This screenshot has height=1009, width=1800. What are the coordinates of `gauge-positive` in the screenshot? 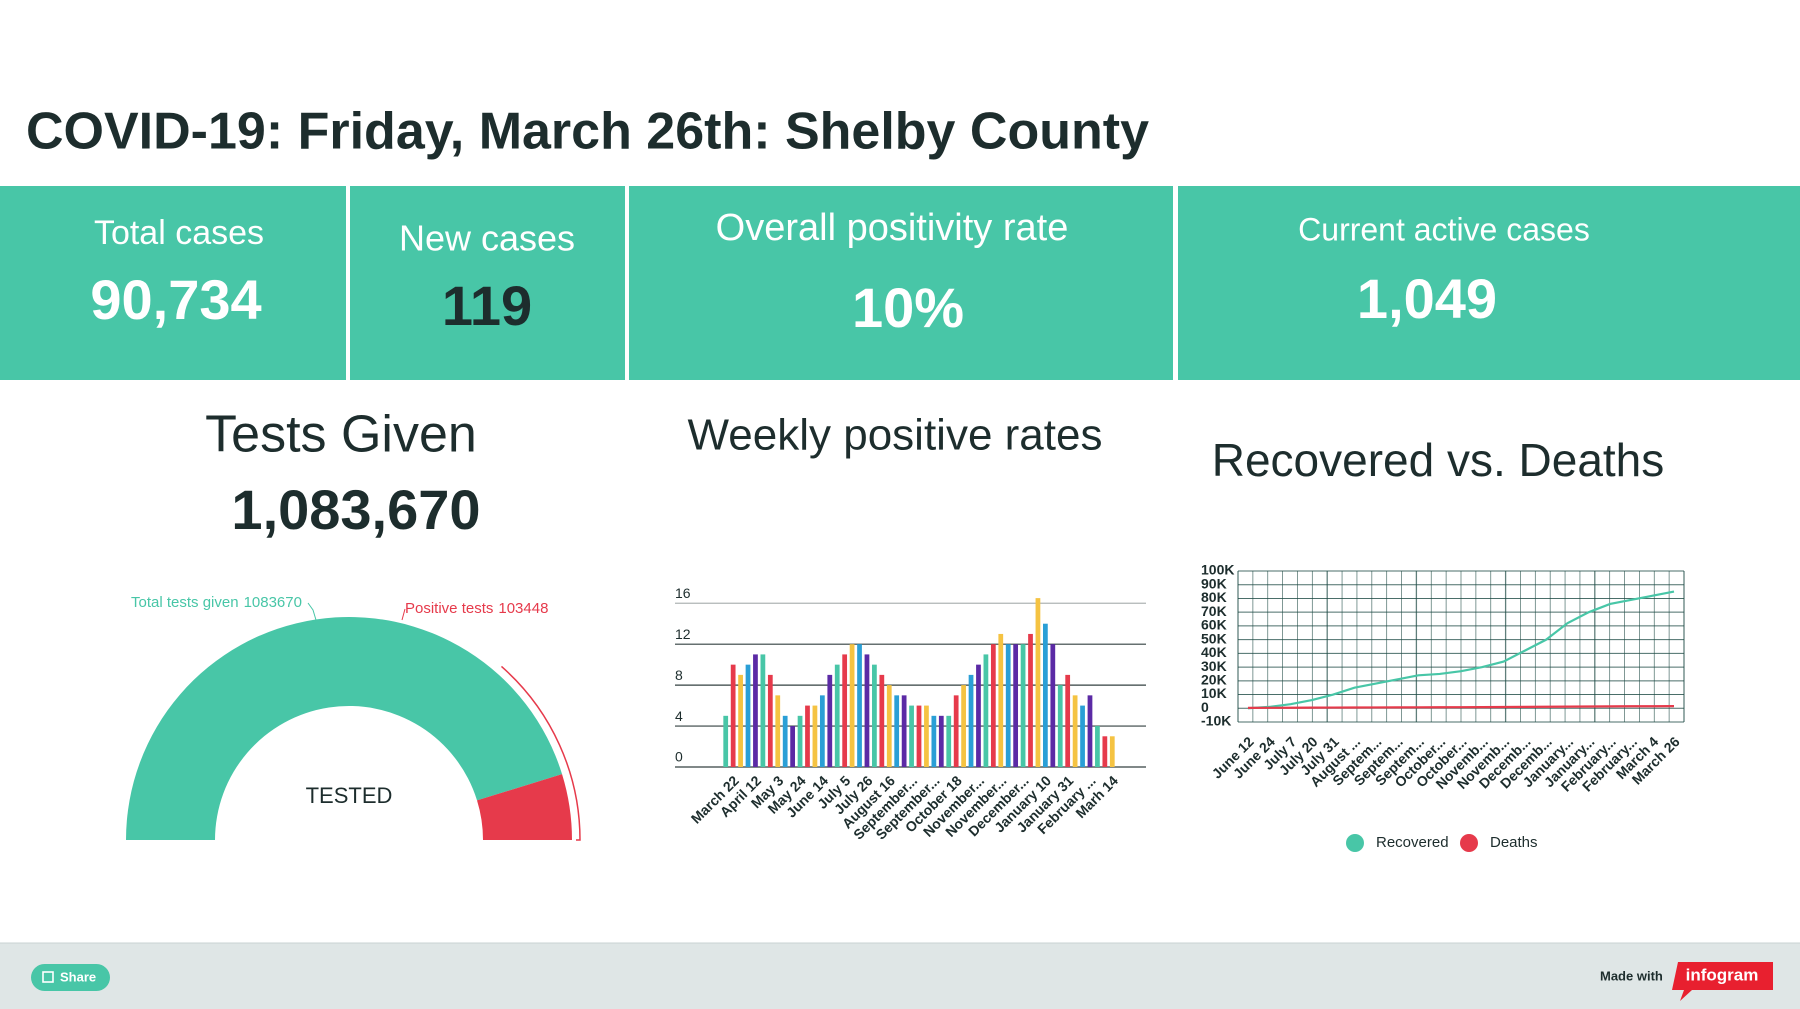 It's located at (524, 807).